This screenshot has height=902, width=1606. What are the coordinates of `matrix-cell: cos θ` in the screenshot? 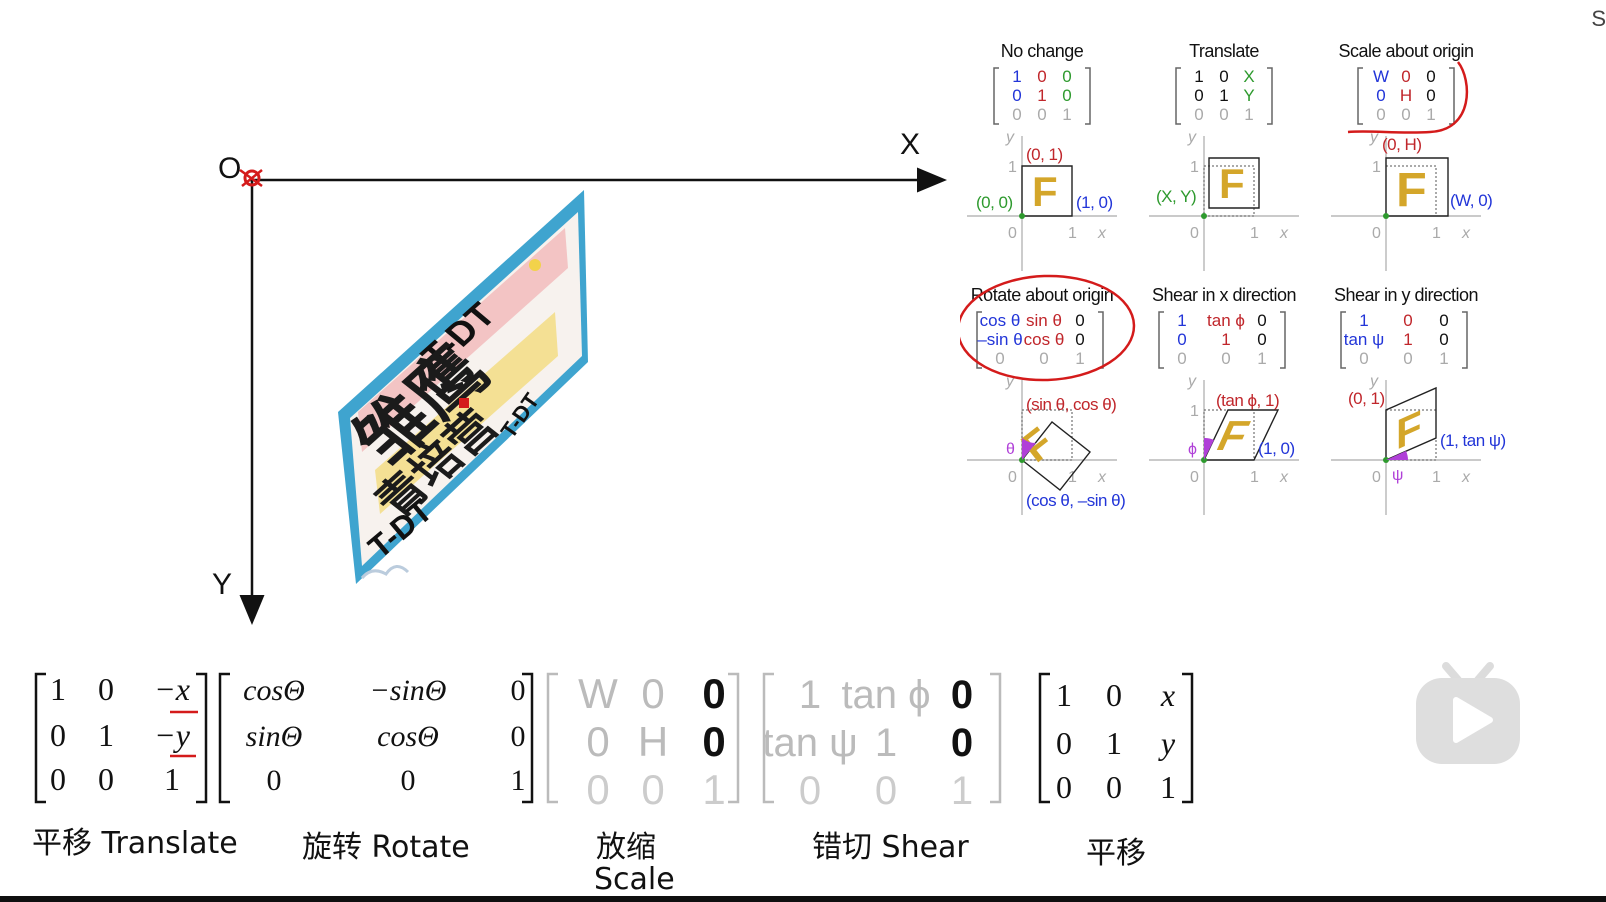 It's located at (1000, 320).